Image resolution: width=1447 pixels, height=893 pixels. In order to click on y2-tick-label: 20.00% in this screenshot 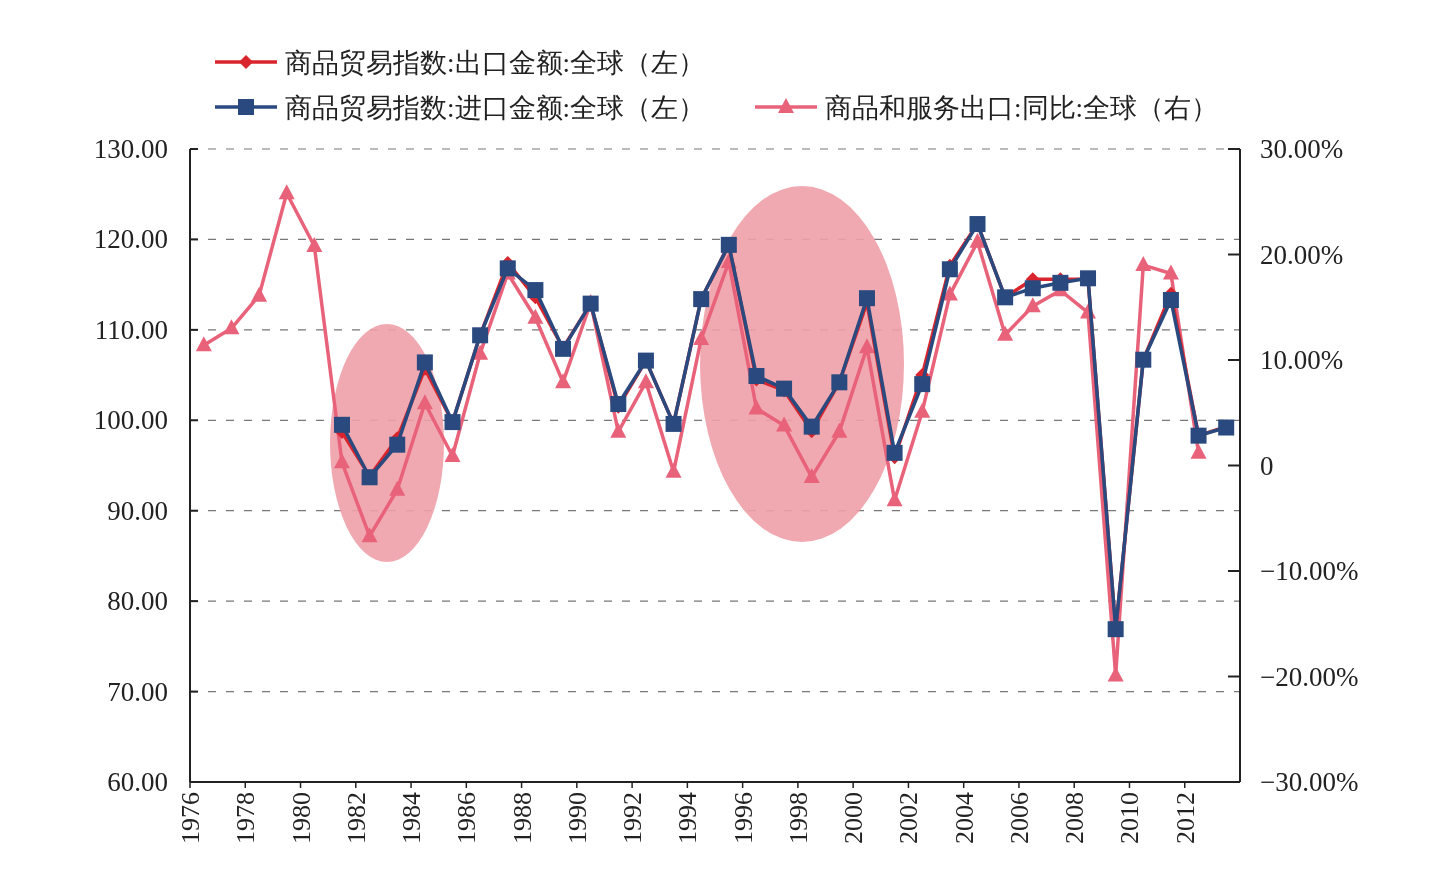, I will do `click(1302, 254)`.